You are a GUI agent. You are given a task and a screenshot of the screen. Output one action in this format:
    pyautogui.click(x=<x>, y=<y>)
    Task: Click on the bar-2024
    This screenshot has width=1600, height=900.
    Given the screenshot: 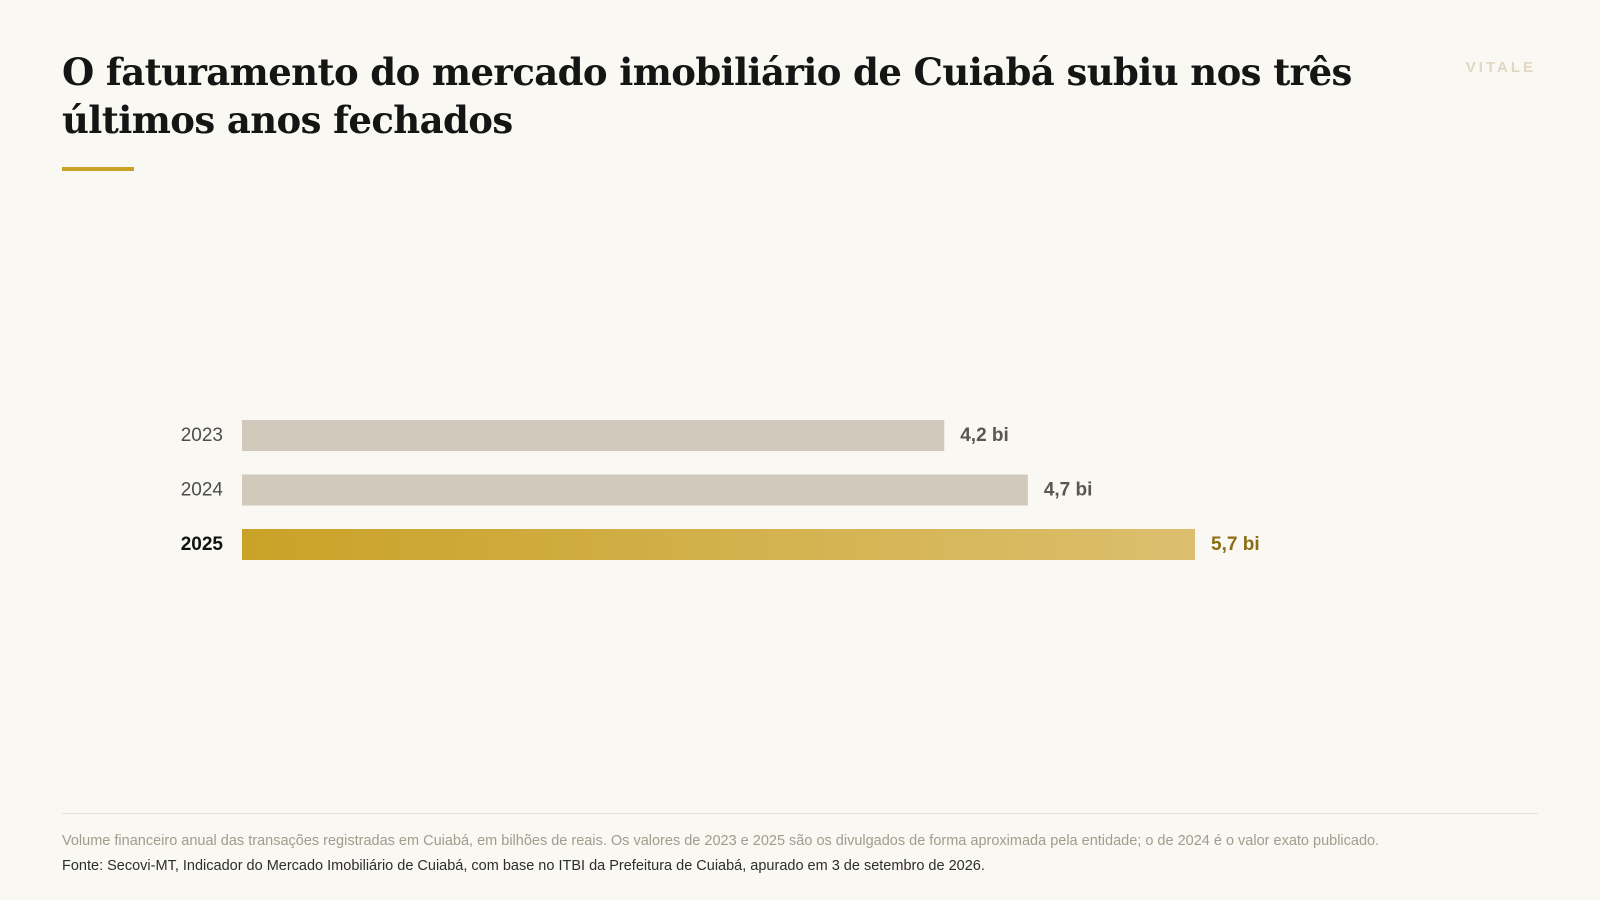 What is the action you would take?
    pyautogui.click(x=635, y=490)
    